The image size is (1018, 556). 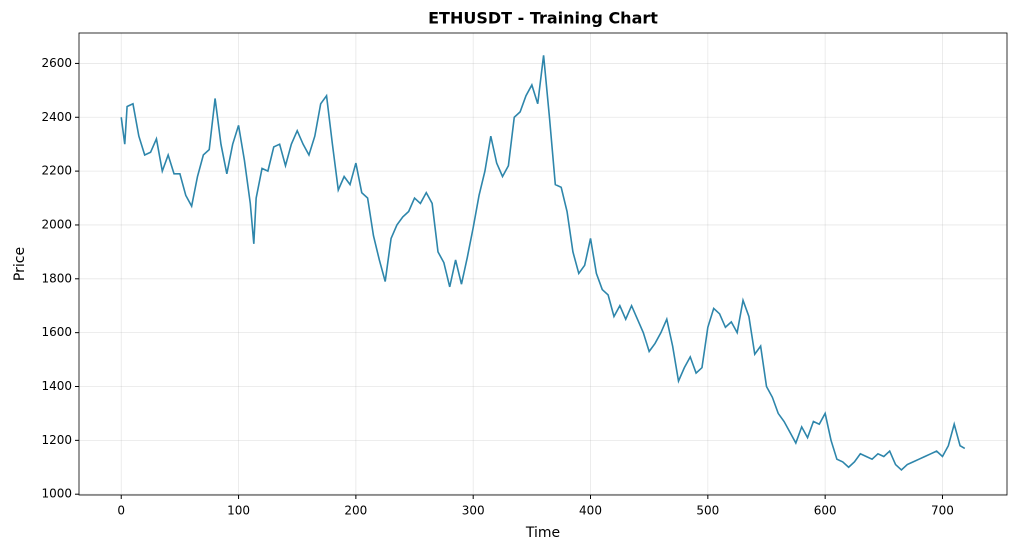 I want to click on x-tick-label: 700, so click(x=942, y=511).